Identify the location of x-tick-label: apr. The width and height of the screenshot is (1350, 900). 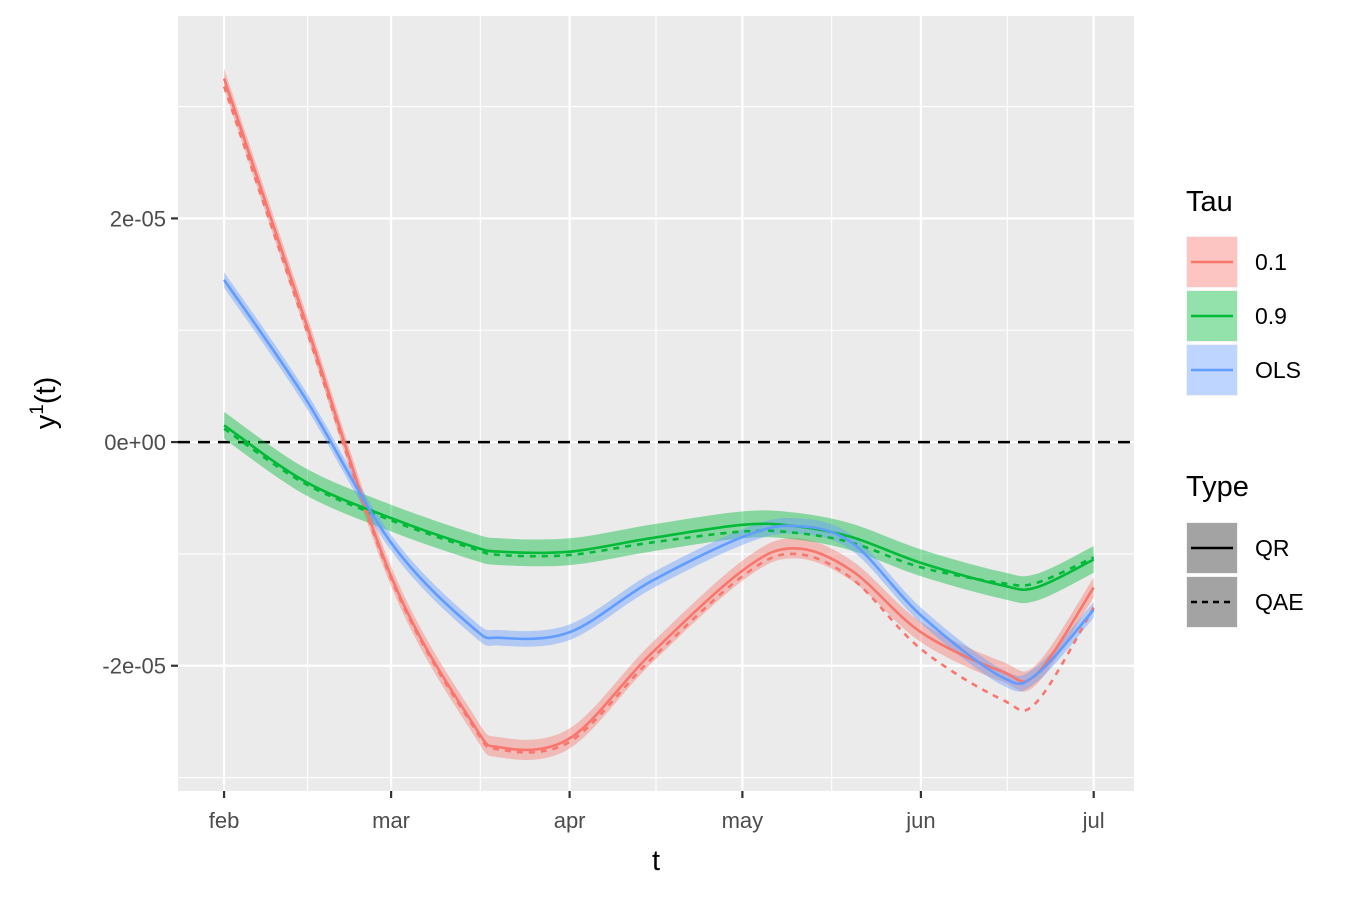
(570, 820).